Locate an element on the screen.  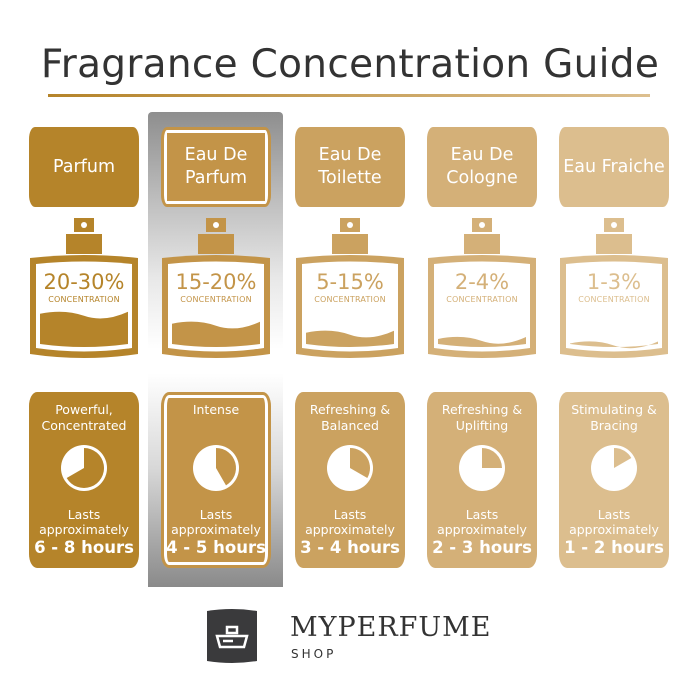
type-header: Parfum is located at coordinates (84, 167).